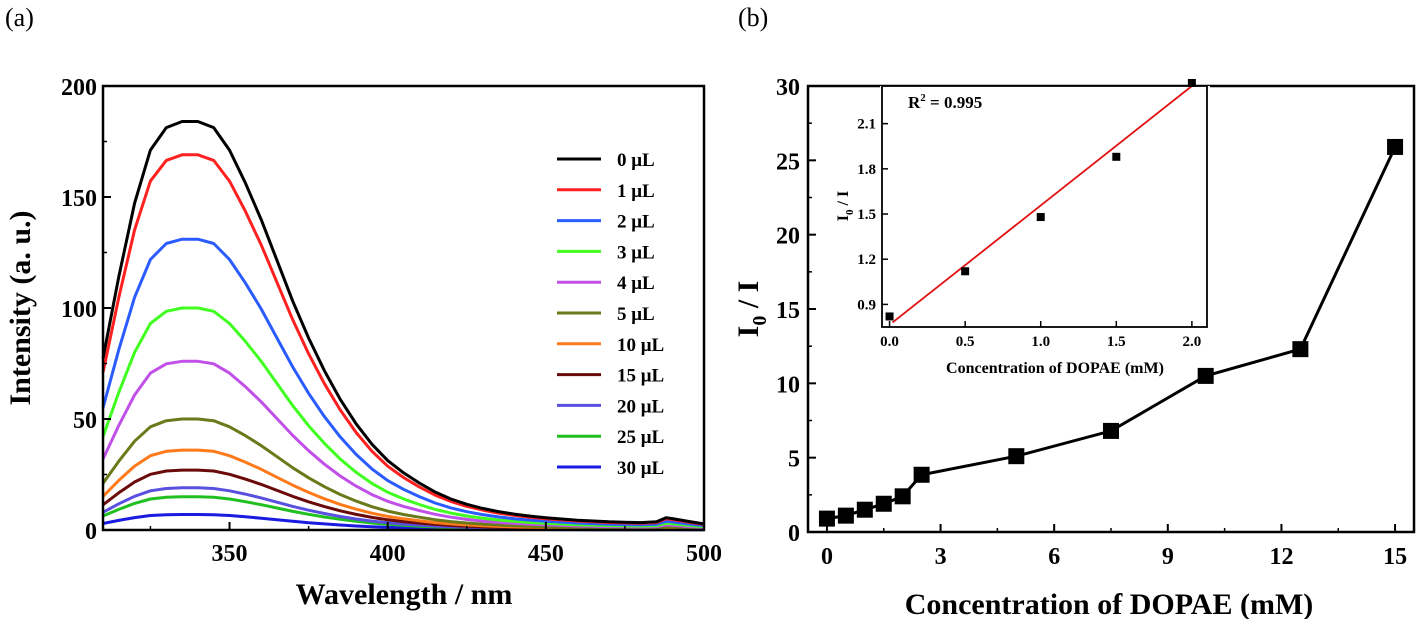 Image resolution: width=1418 pixels, height=624 pixels. I want to click on inset-r2-sup: 2, so click(923, 98).